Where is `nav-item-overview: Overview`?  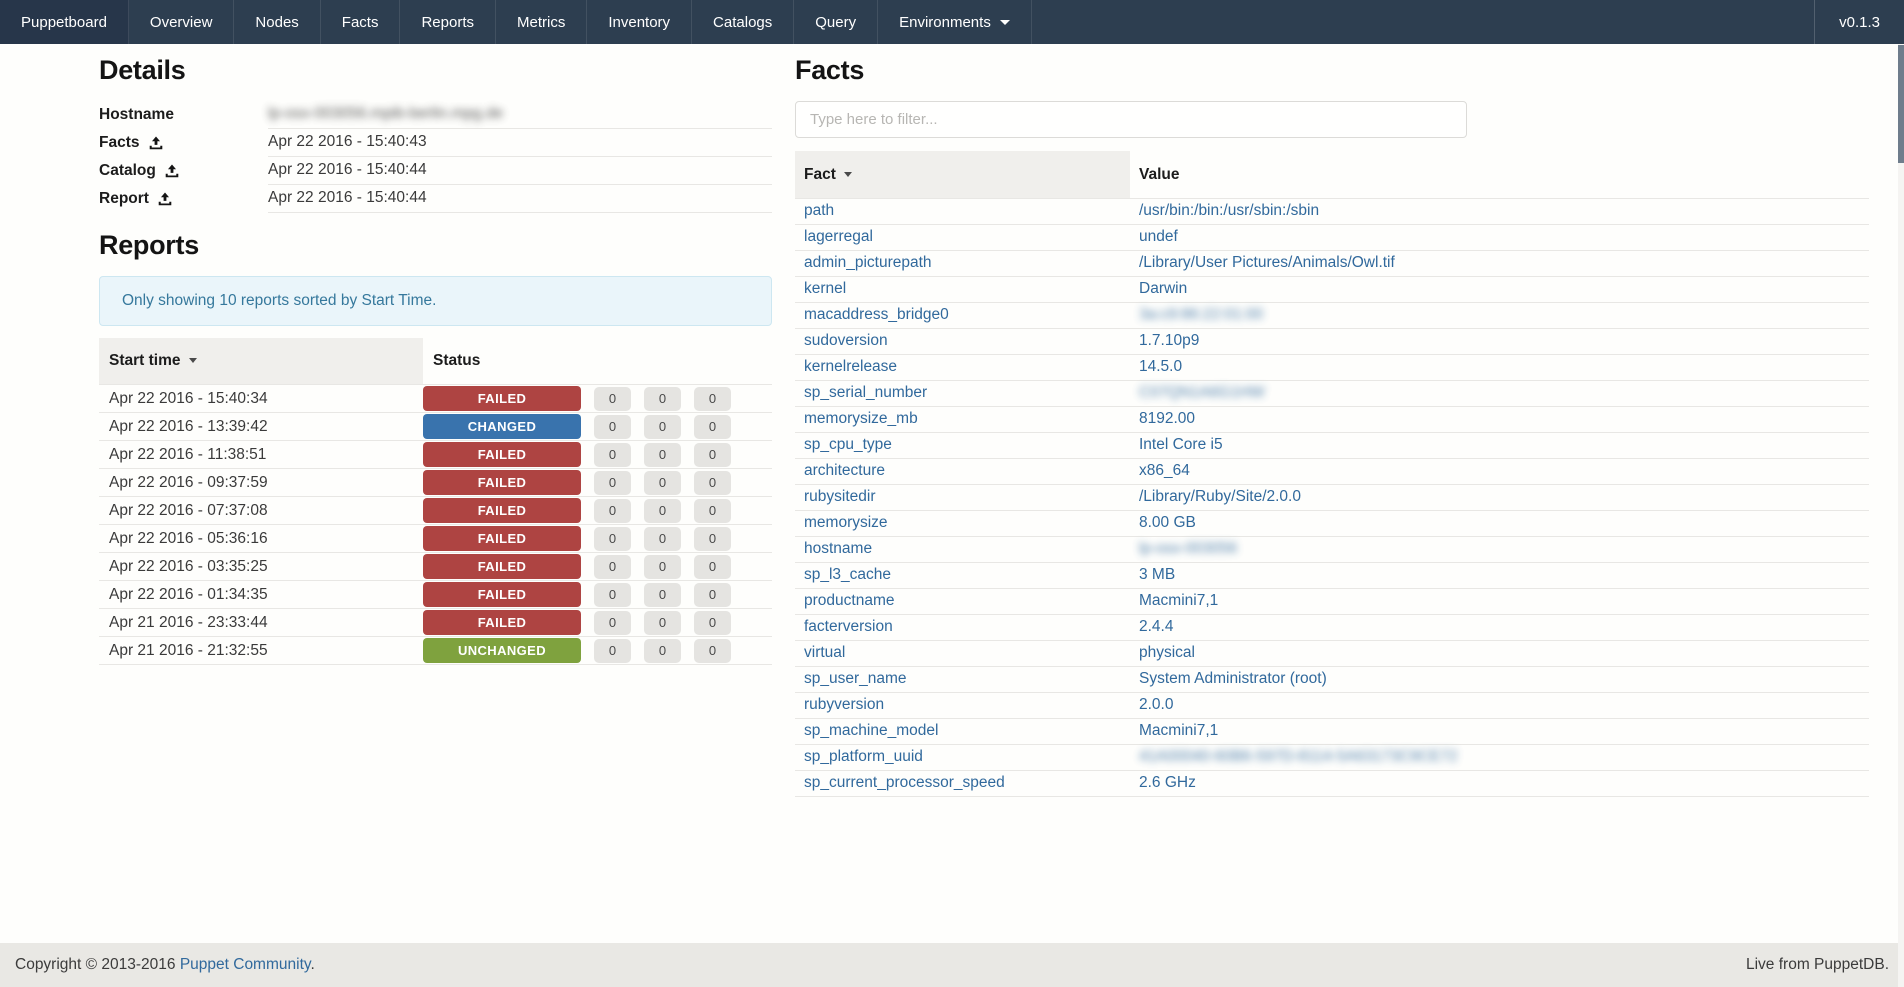
nav-item-overview: Overview is located at coordinates (182, 22).